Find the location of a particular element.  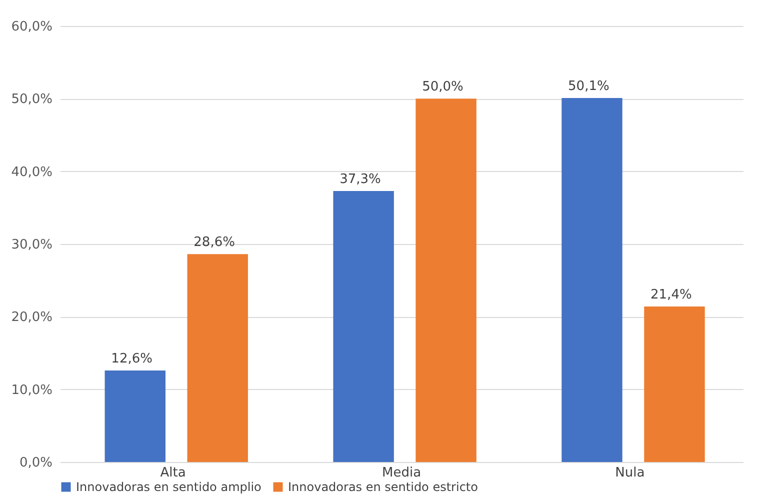

y-tick-label: 40,0% is located at coordinates (31, 172).